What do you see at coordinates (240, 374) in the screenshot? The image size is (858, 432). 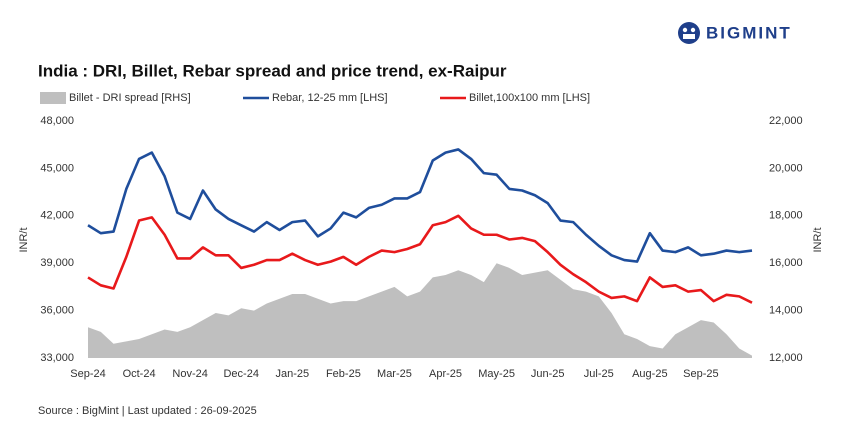 I see `x-tick-label: Dec-24` at bounding box center [240, 374].